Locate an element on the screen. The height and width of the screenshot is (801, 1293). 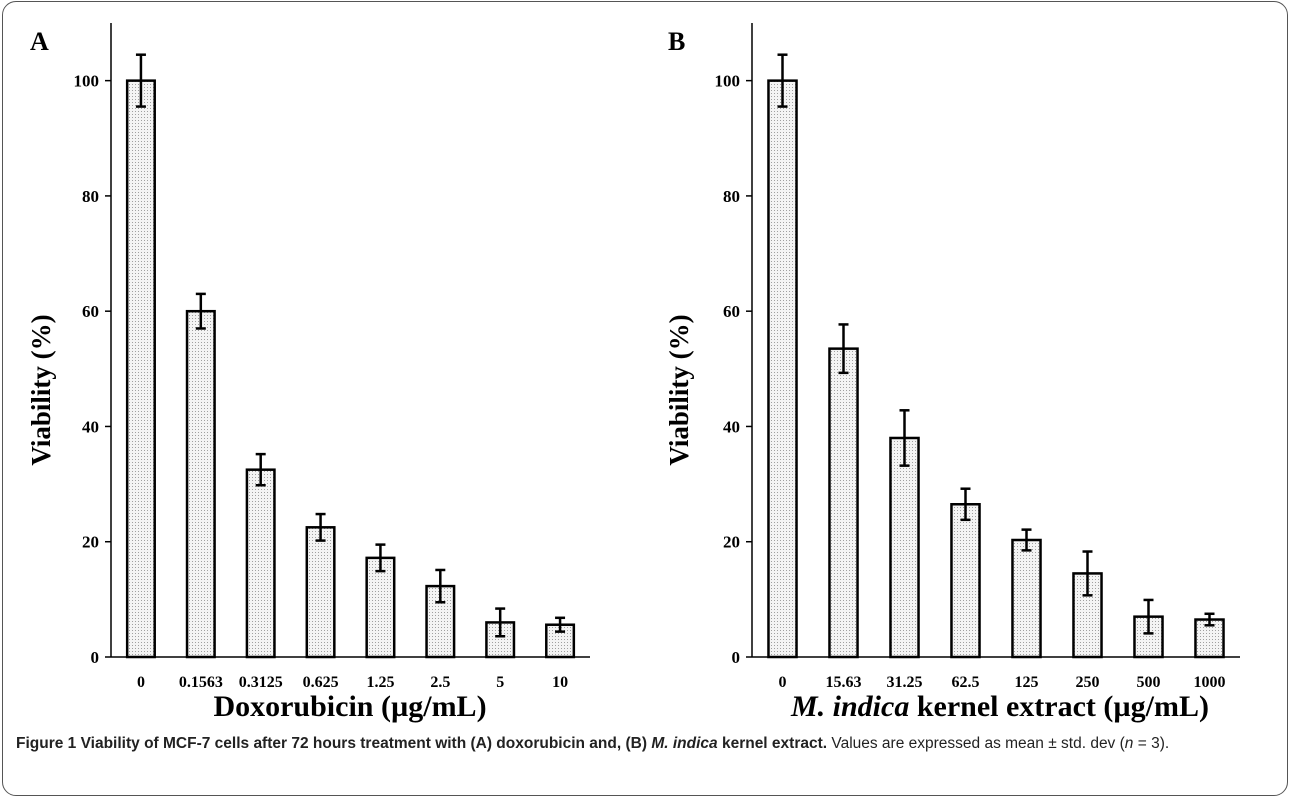
x-tick-label: 15.63 is located at coordinates (844, 682).